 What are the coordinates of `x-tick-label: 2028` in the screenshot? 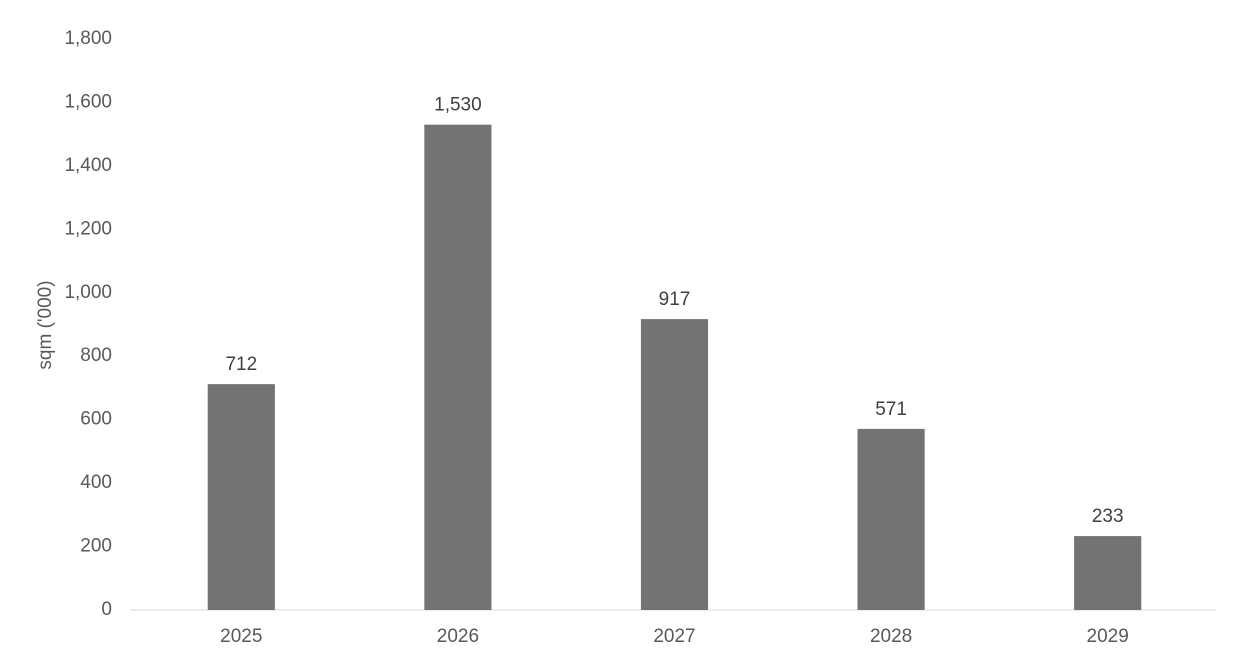 It's located at (891, 636).